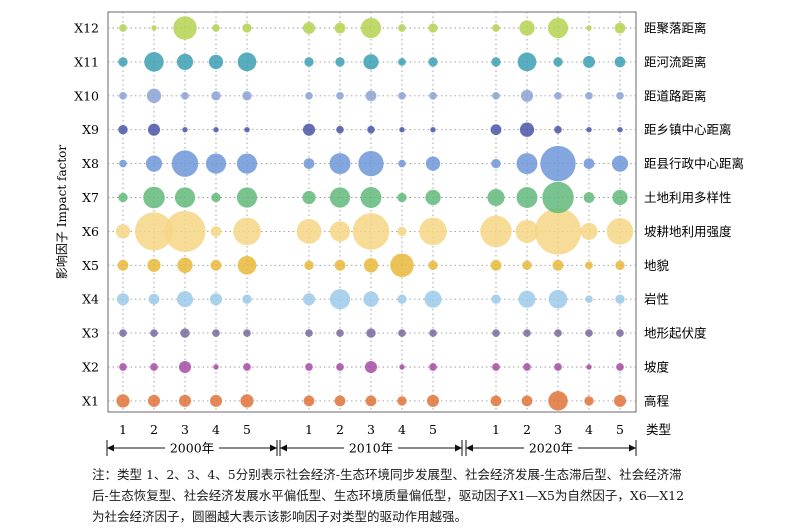 This screenshot has width=800, height=531. Describe the element at coordinates (402, 265) in the screenshot. I see `bubble-X5-c9` at that location.